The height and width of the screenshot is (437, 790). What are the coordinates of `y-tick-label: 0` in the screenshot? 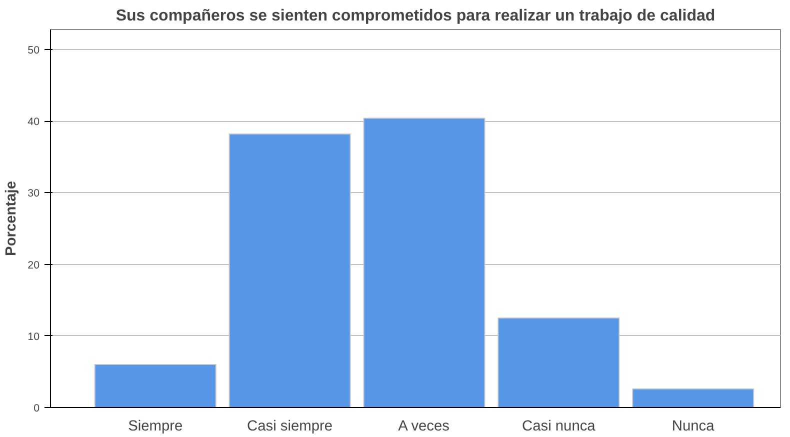 It's located at (37, 408).